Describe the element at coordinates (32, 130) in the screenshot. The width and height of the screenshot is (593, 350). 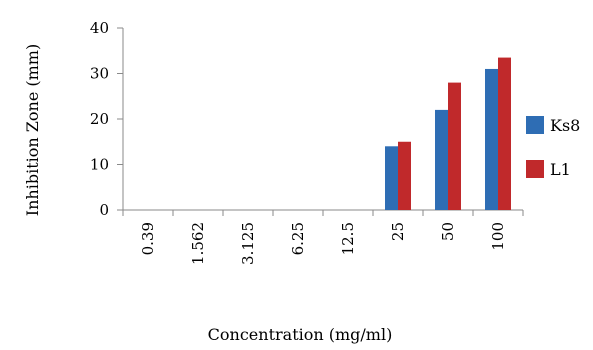
I see `y-axis-title: Inhibition Zone (mm)` at that location.